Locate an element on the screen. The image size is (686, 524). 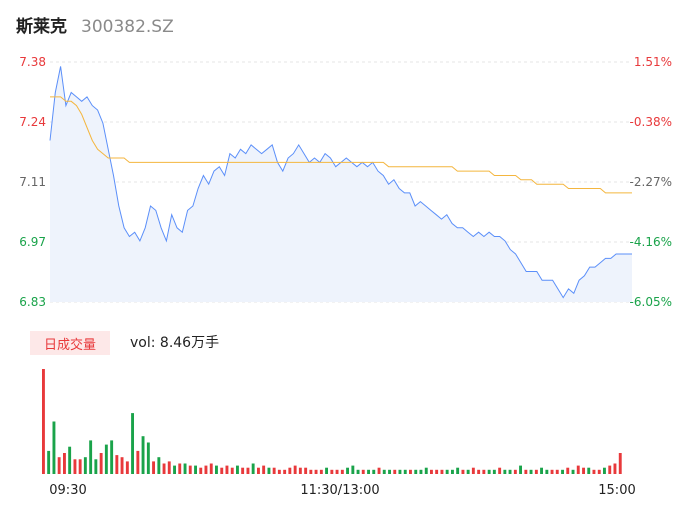
y-left-tick-label: 6.97 is located at coordinates (32, 242).